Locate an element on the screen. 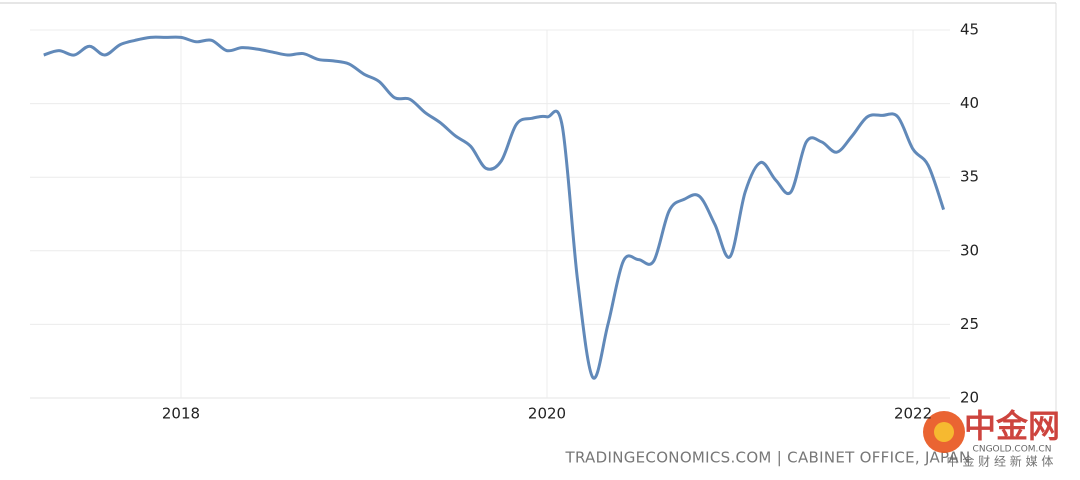 Image resolution: width=1080 pixels, height=480 pixels. x-tick-label: 2022 is located at coordinates (913, 414).